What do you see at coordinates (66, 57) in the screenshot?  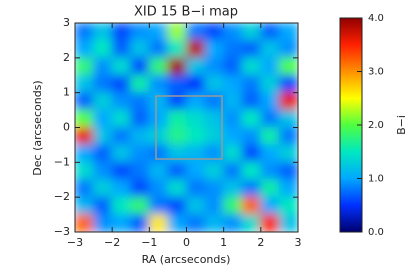 I see `y-tick-label: 2` at bounding box center [66, 57].